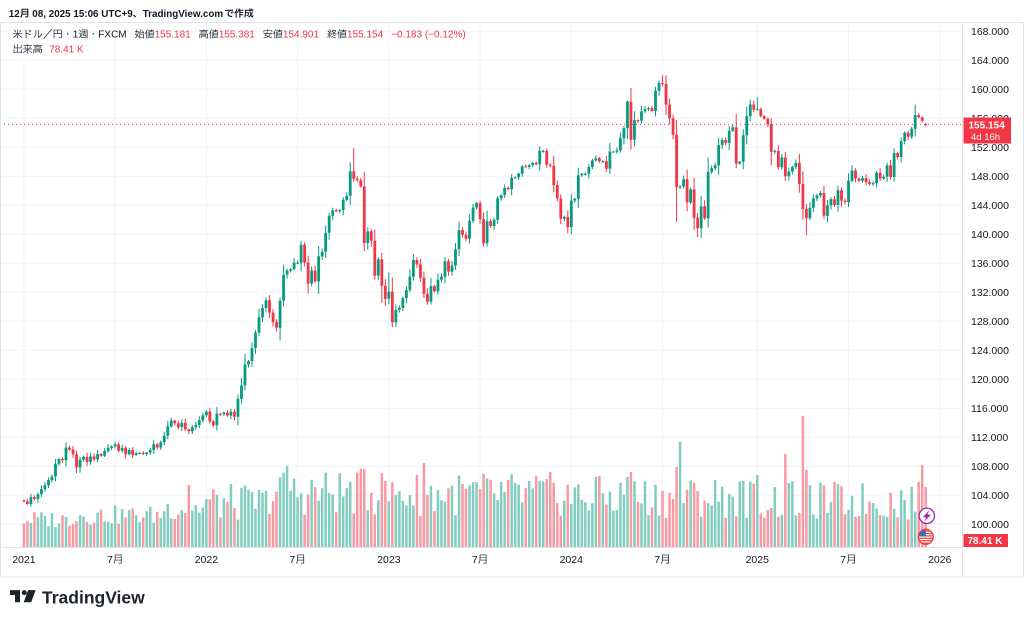 The image size is (1024, 627). I want to click on svg-text: 160.000, so click(990, 90).